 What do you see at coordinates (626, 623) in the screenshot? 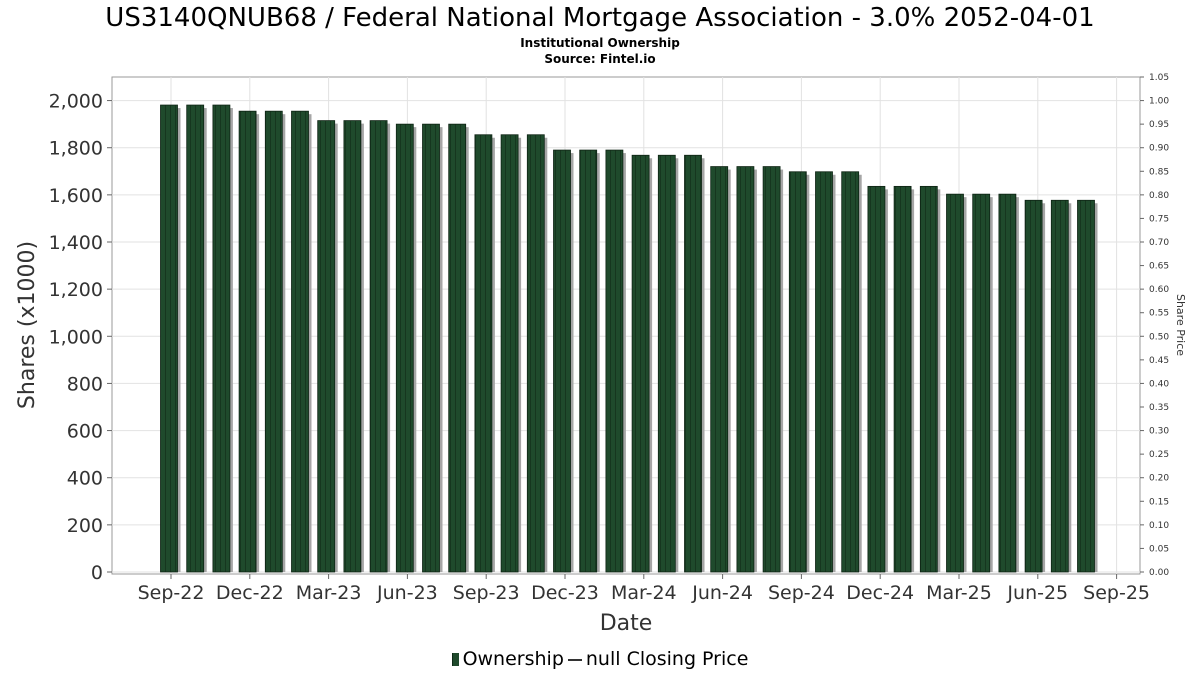
I see `x-axis-label: Date` at bounding box center [626, 623].